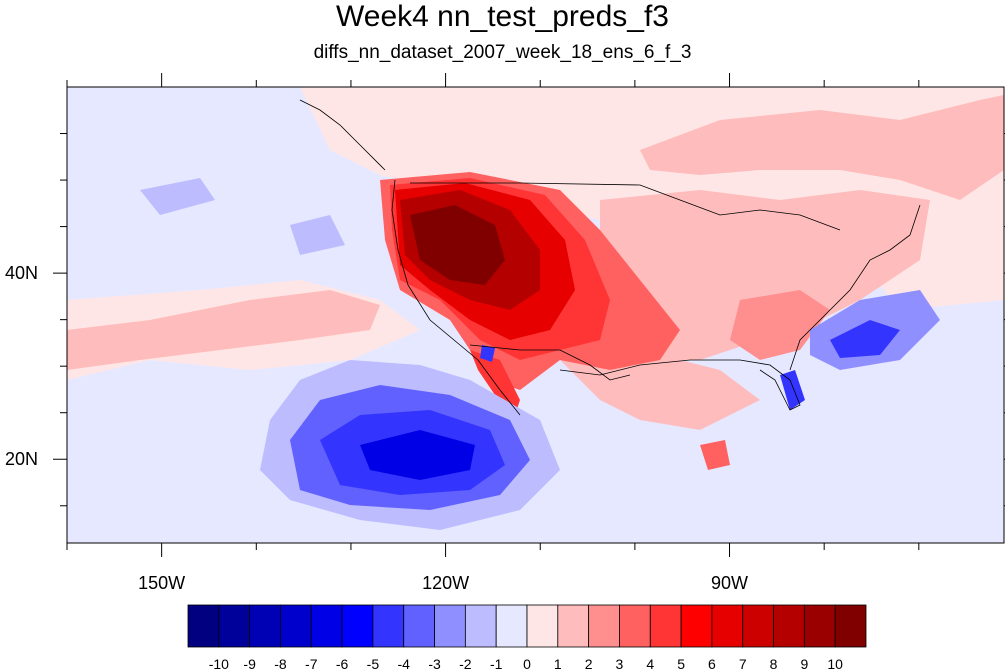 This screenshot has width=1005, height=672. Describe the element at coordinates (865, 339) in the screenshot. I see `anomaly-region-atlantic-blue-core` at that location.